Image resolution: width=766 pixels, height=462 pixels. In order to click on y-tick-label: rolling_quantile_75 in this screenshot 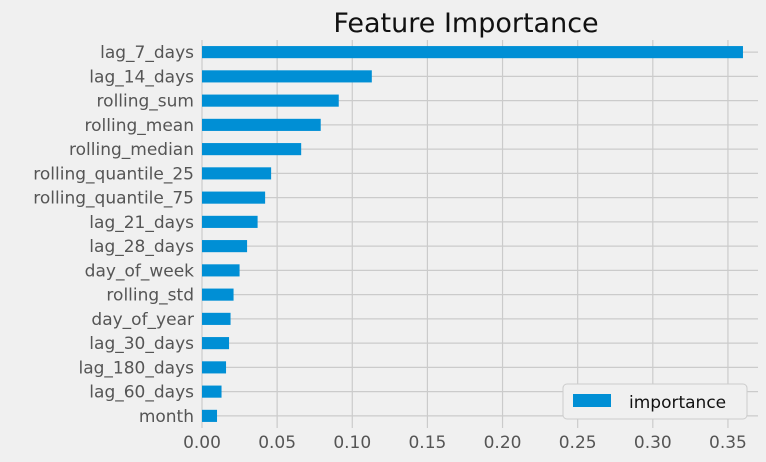, I will do `click(113, 199)`.